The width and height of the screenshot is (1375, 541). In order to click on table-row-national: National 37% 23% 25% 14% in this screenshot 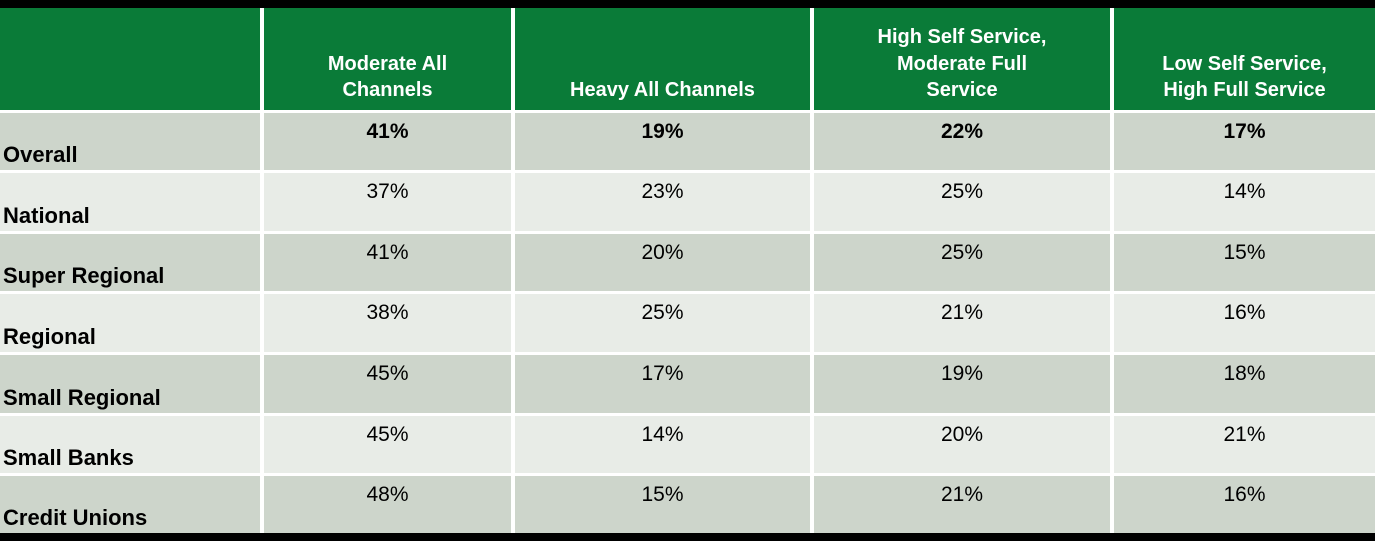, I will do `click(687, 202)`.